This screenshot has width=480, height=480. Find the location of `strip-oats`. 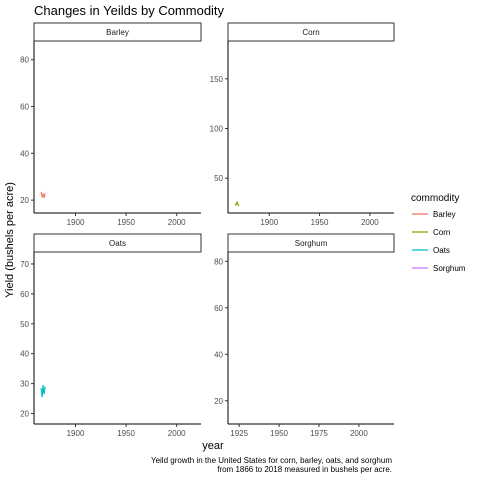

strip-oats is located at coordinates (117, 243).